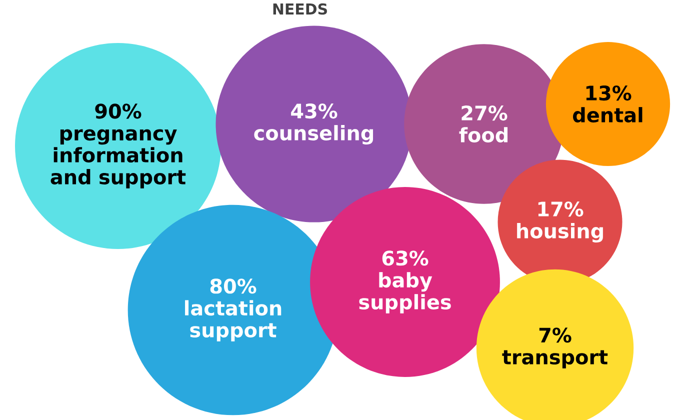 This screenshot has width=682, height=420. Describe the element at coordinates (607, 114) in the screenshot. I see `category-label: dental` at that location.